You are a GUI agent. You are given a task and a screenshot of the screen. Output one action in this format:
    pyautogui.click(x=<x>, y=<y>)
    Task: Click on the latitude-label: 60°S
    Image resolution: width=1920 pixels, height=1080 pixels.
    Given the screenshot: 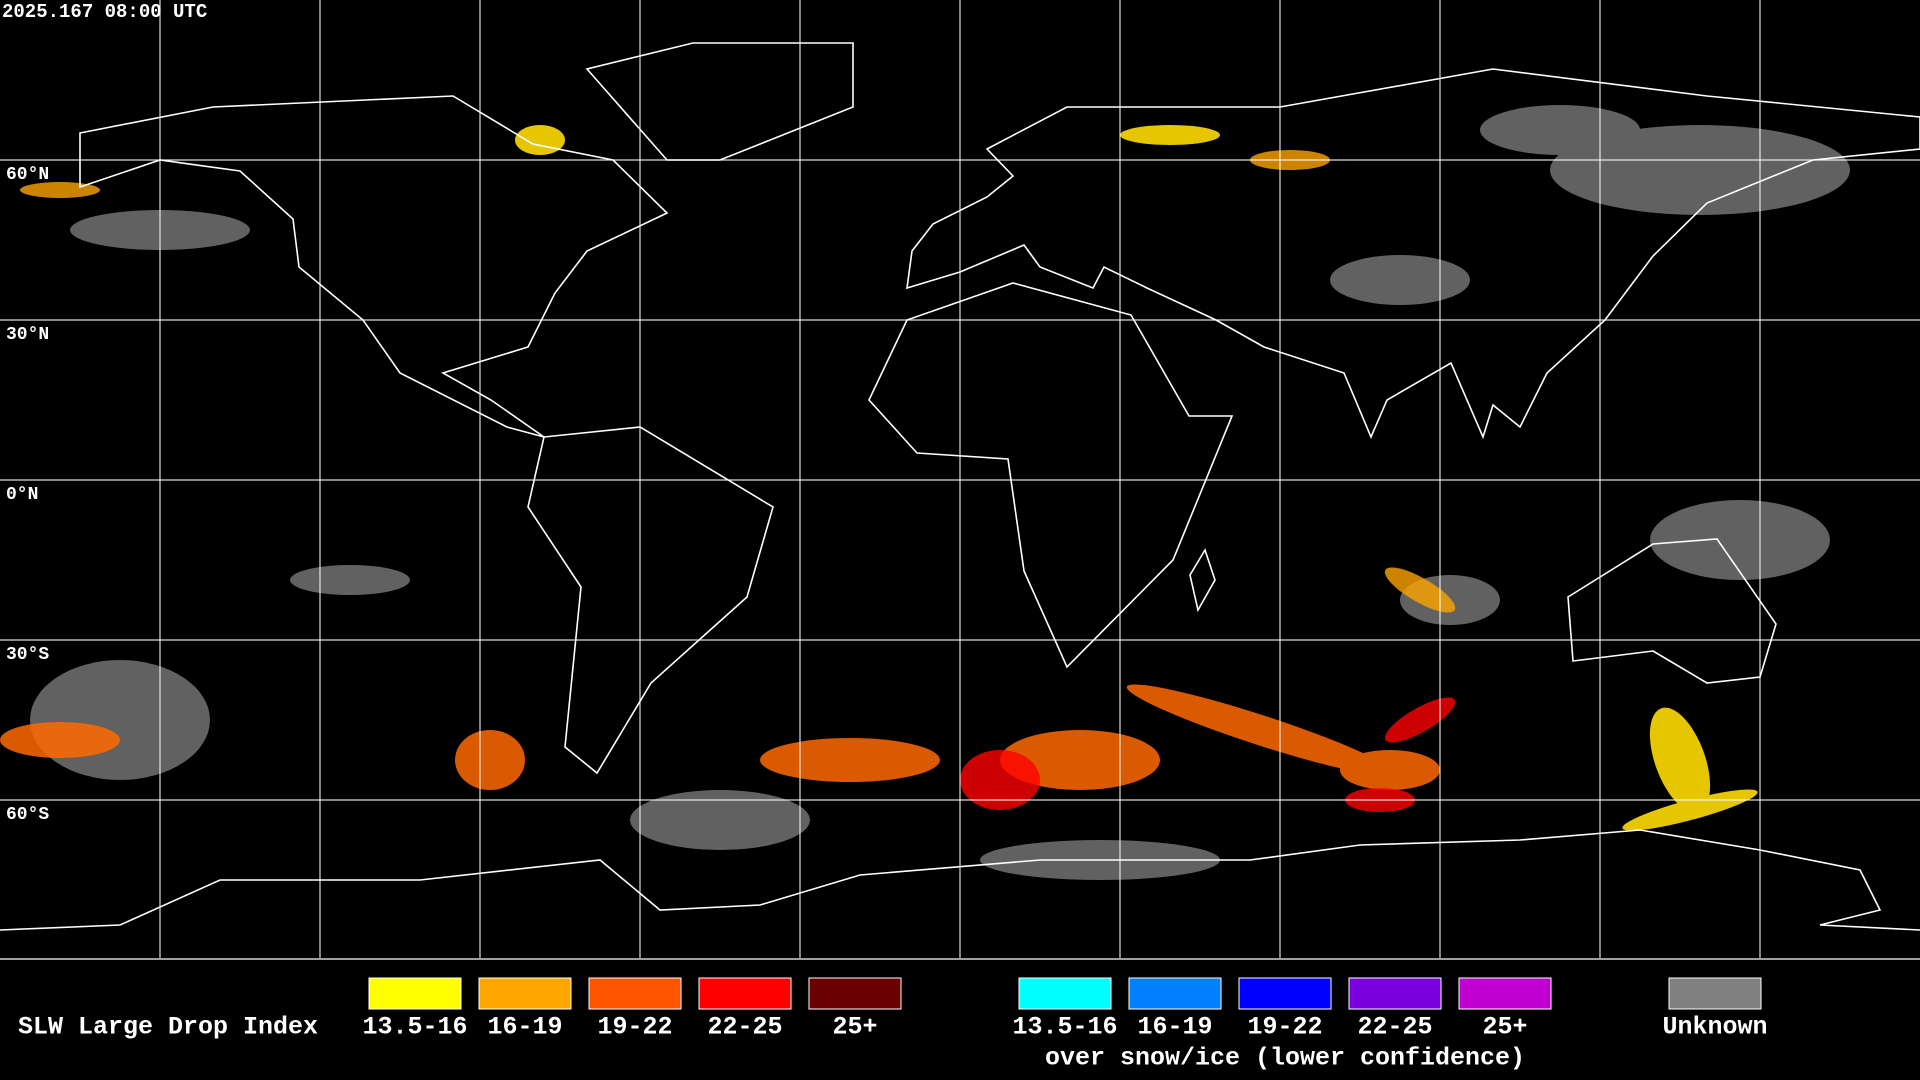 What is the action you would take?
    pyautogui.click(x=27, y=815)
    